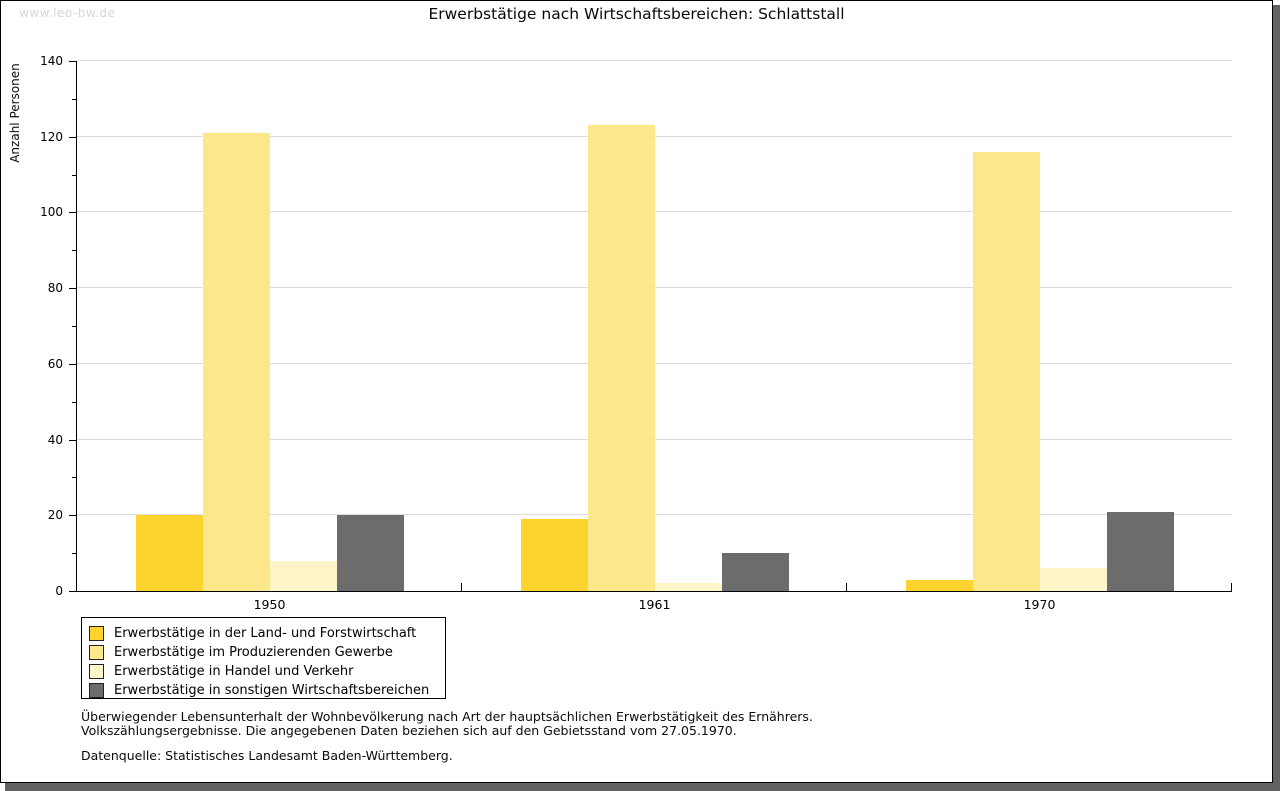 This screenshot has width=1280, height=791. I want to click on drop-shadow-bottom, so click(642, 787).